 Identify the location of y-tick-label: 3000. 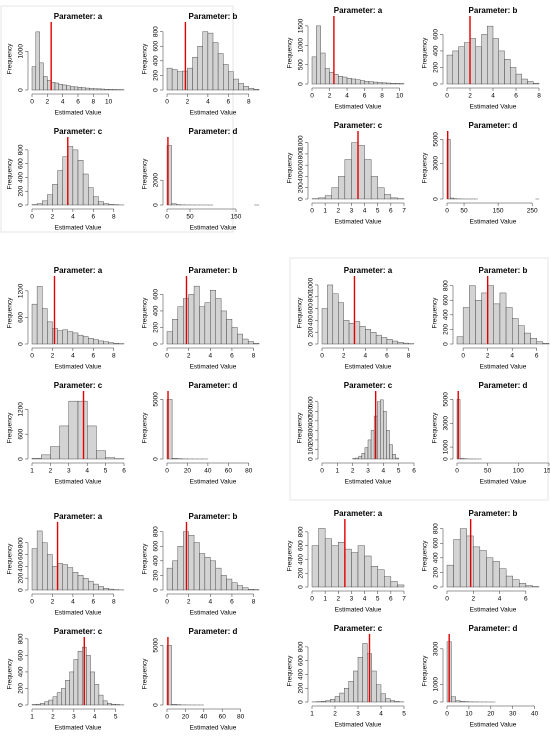
(436, 163).